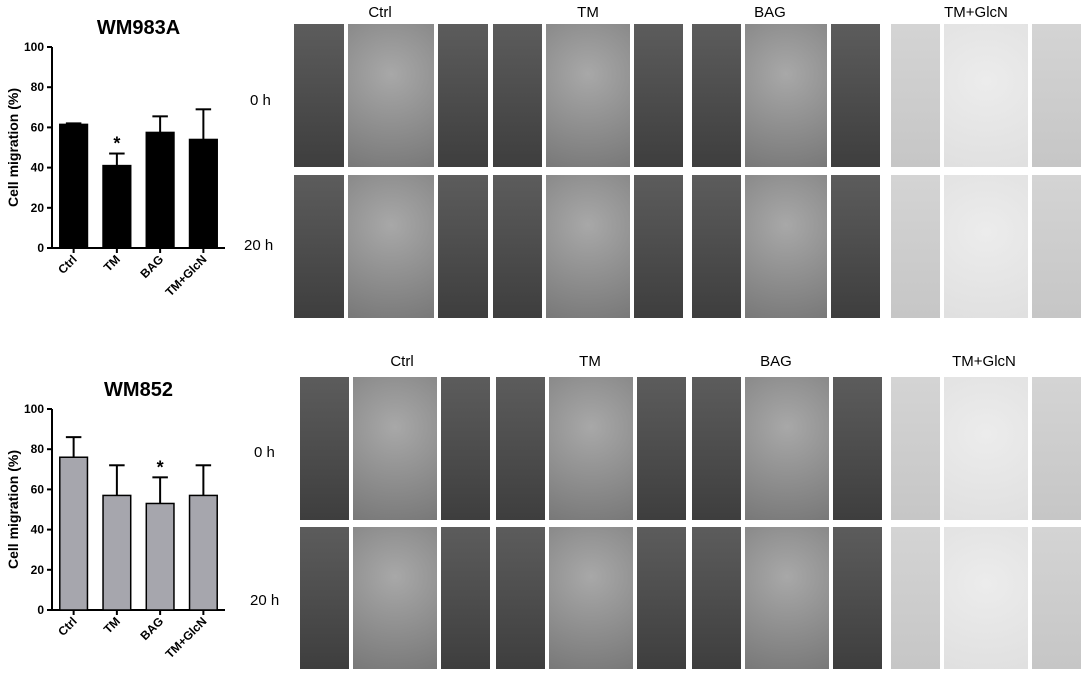 This screenshot has height=673, width=1084. What do you see at coordinates (138, 390) in the screenshot?
I see `chart-title: WM852` at bounding box center [138, 390].